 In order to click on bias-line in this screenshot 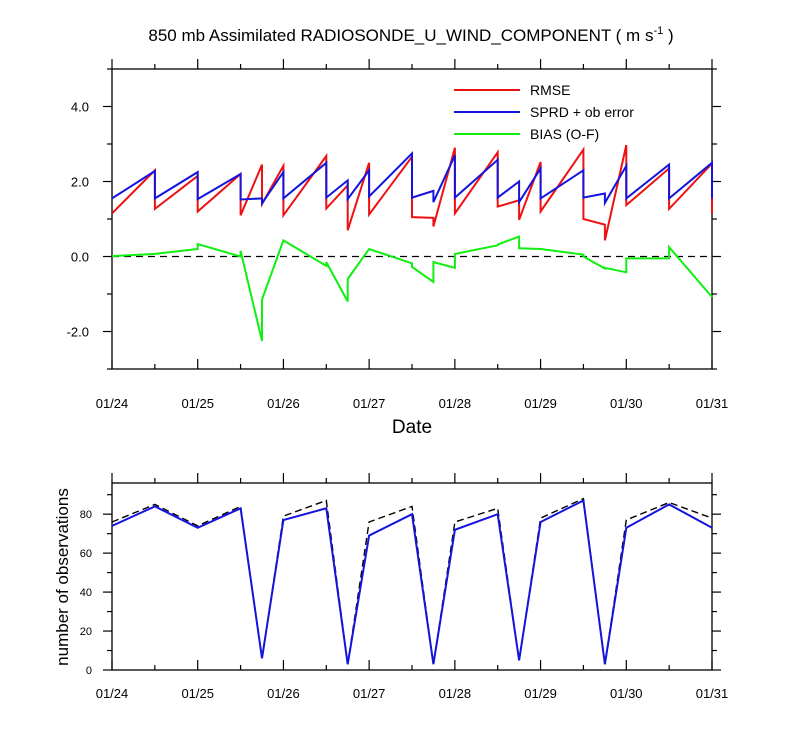, I will do `click(412, 288)`.